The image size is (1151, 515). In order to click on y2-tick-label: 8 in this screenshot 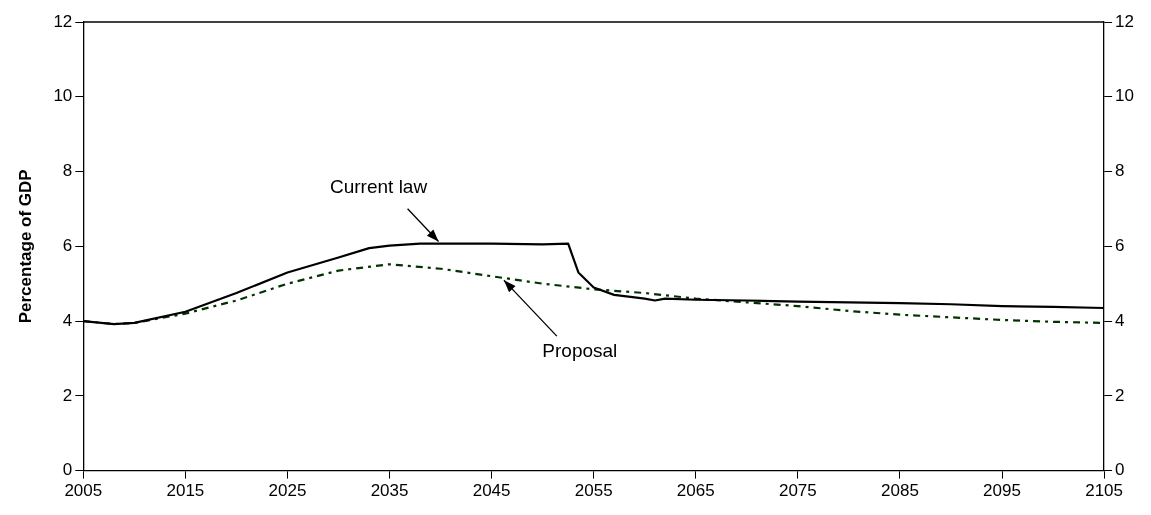, I will do `click(1120, 171)`.